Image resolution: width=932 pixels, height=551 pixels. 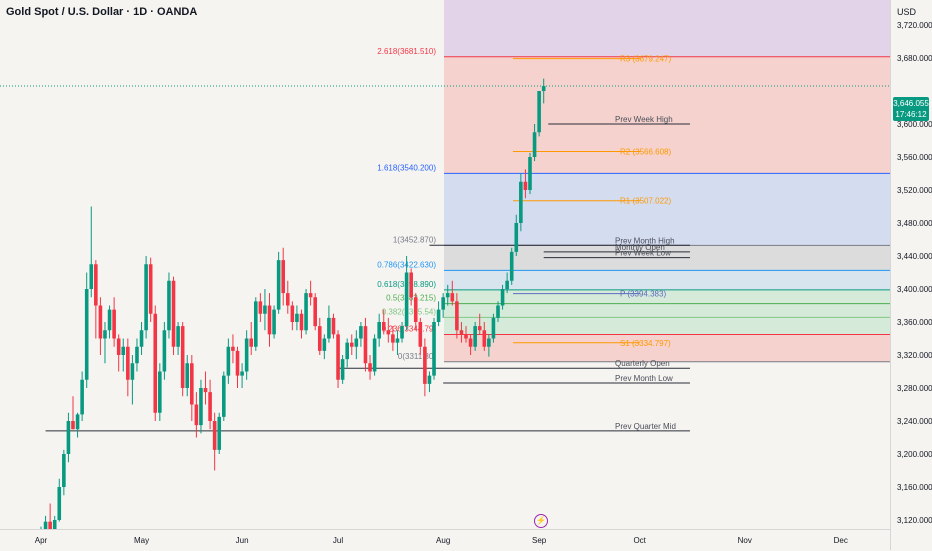 What do you see at coordinates (667, 312) in the screenshot?
I see `zone-green` at bounding box center [667, 312].